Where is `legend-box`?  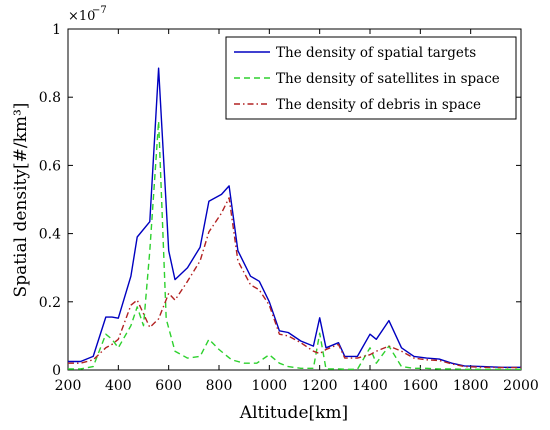 legend-box is located at coordinates (371, 78).